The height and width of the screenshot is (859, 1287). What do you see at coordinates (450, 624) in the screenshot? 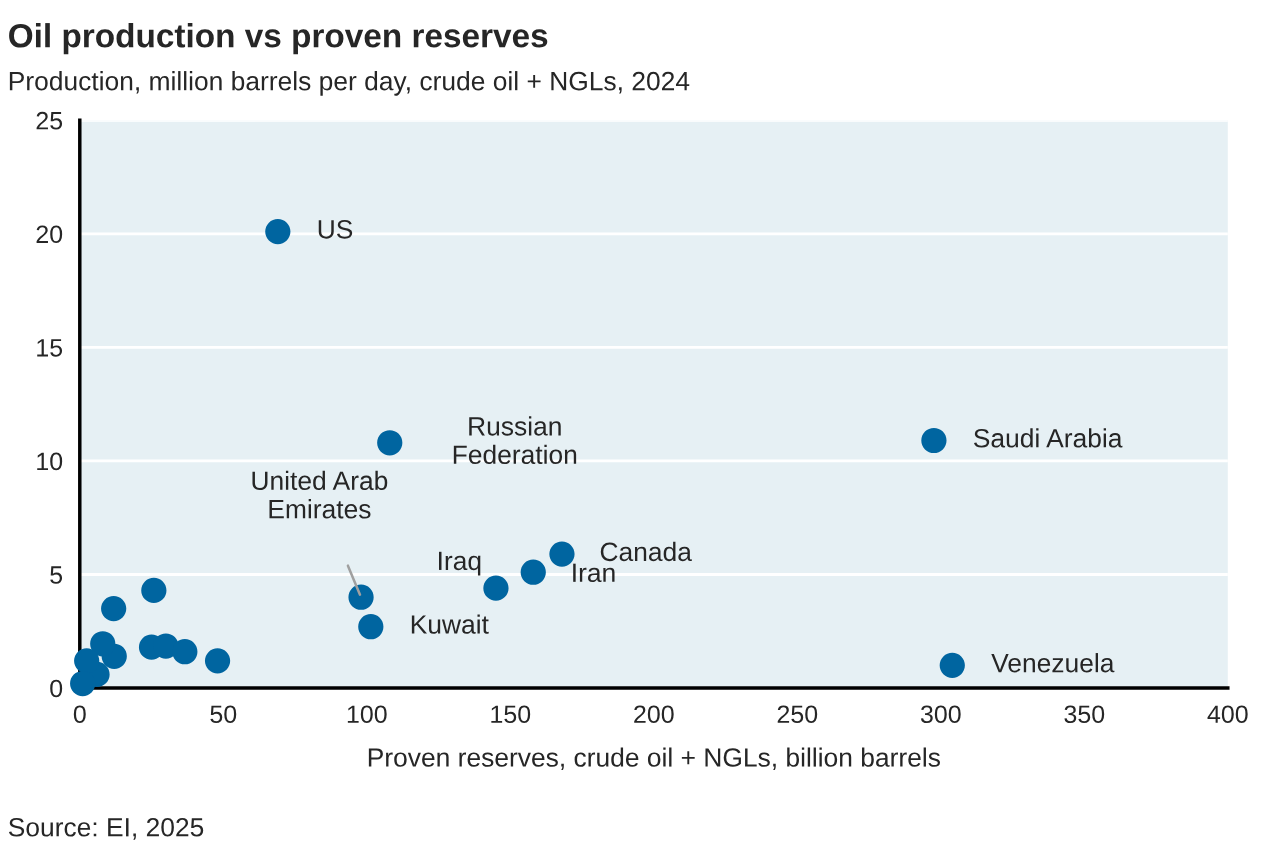
I see `annotation: Kuwait` at bounding box center [450, 624].